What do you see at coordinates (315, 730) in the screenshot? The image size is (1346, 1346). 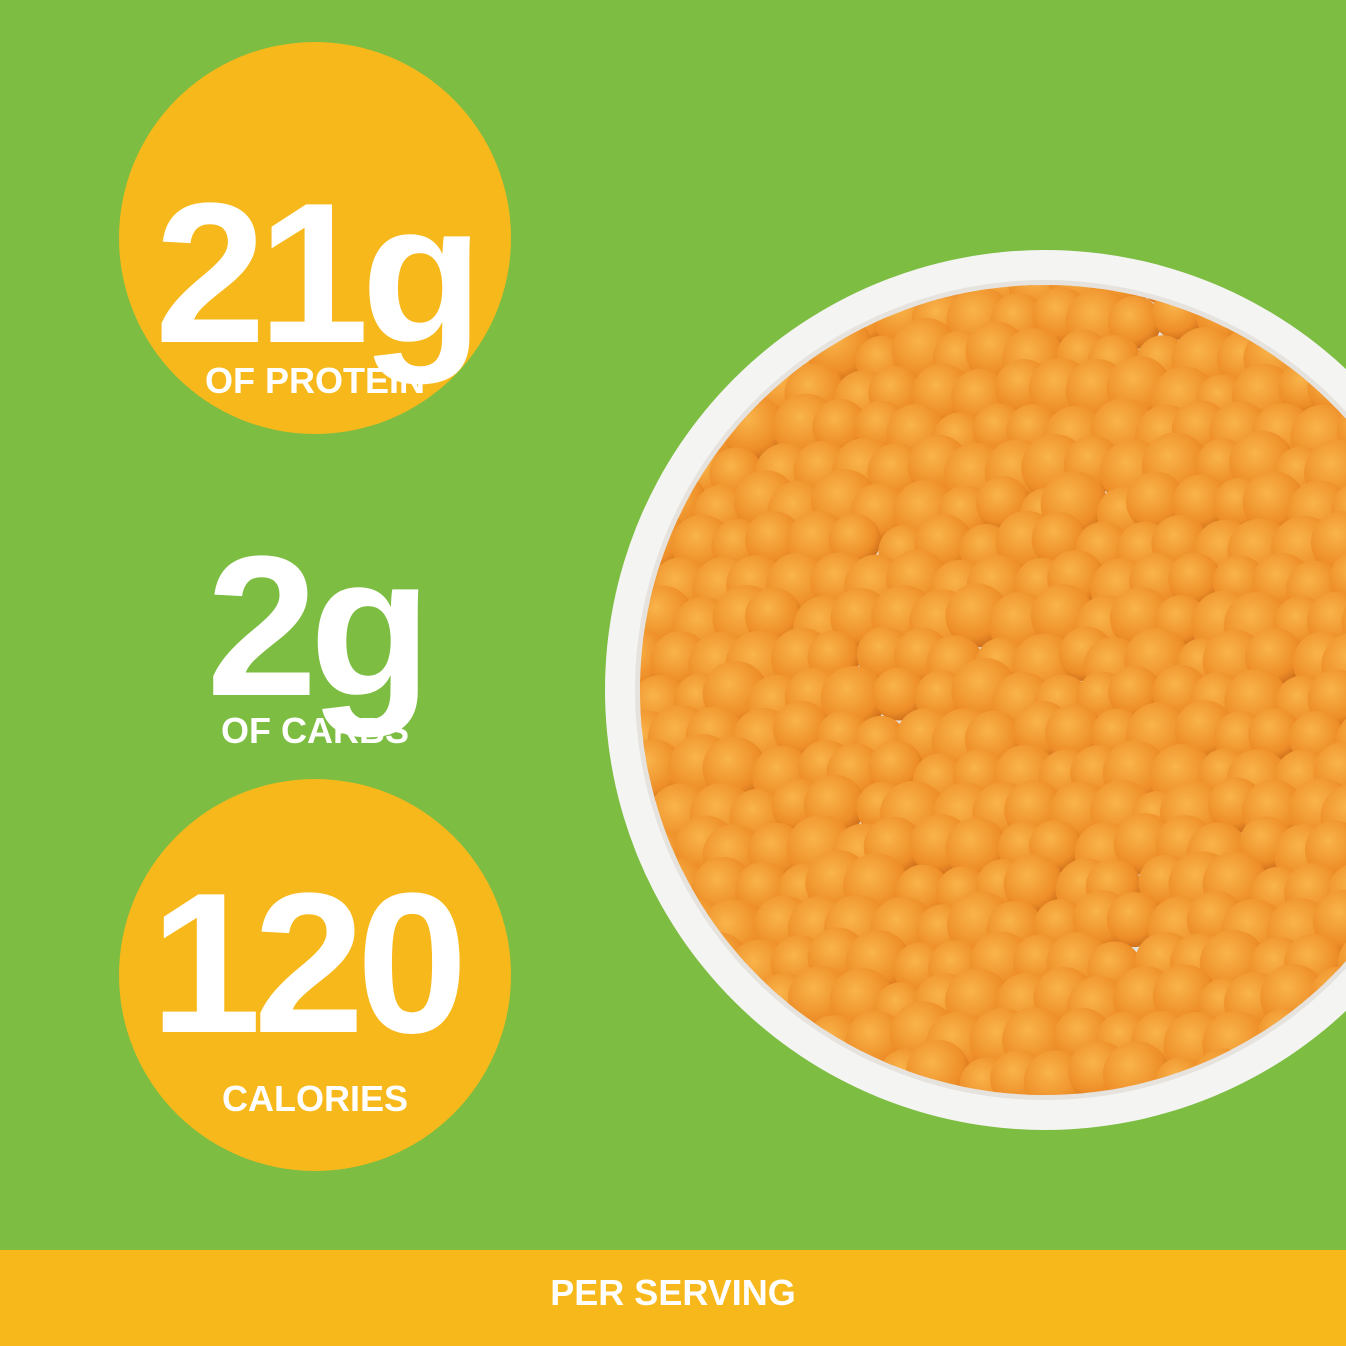 I see `stat-label: OF CARBS` at bounding box center [315, 730].